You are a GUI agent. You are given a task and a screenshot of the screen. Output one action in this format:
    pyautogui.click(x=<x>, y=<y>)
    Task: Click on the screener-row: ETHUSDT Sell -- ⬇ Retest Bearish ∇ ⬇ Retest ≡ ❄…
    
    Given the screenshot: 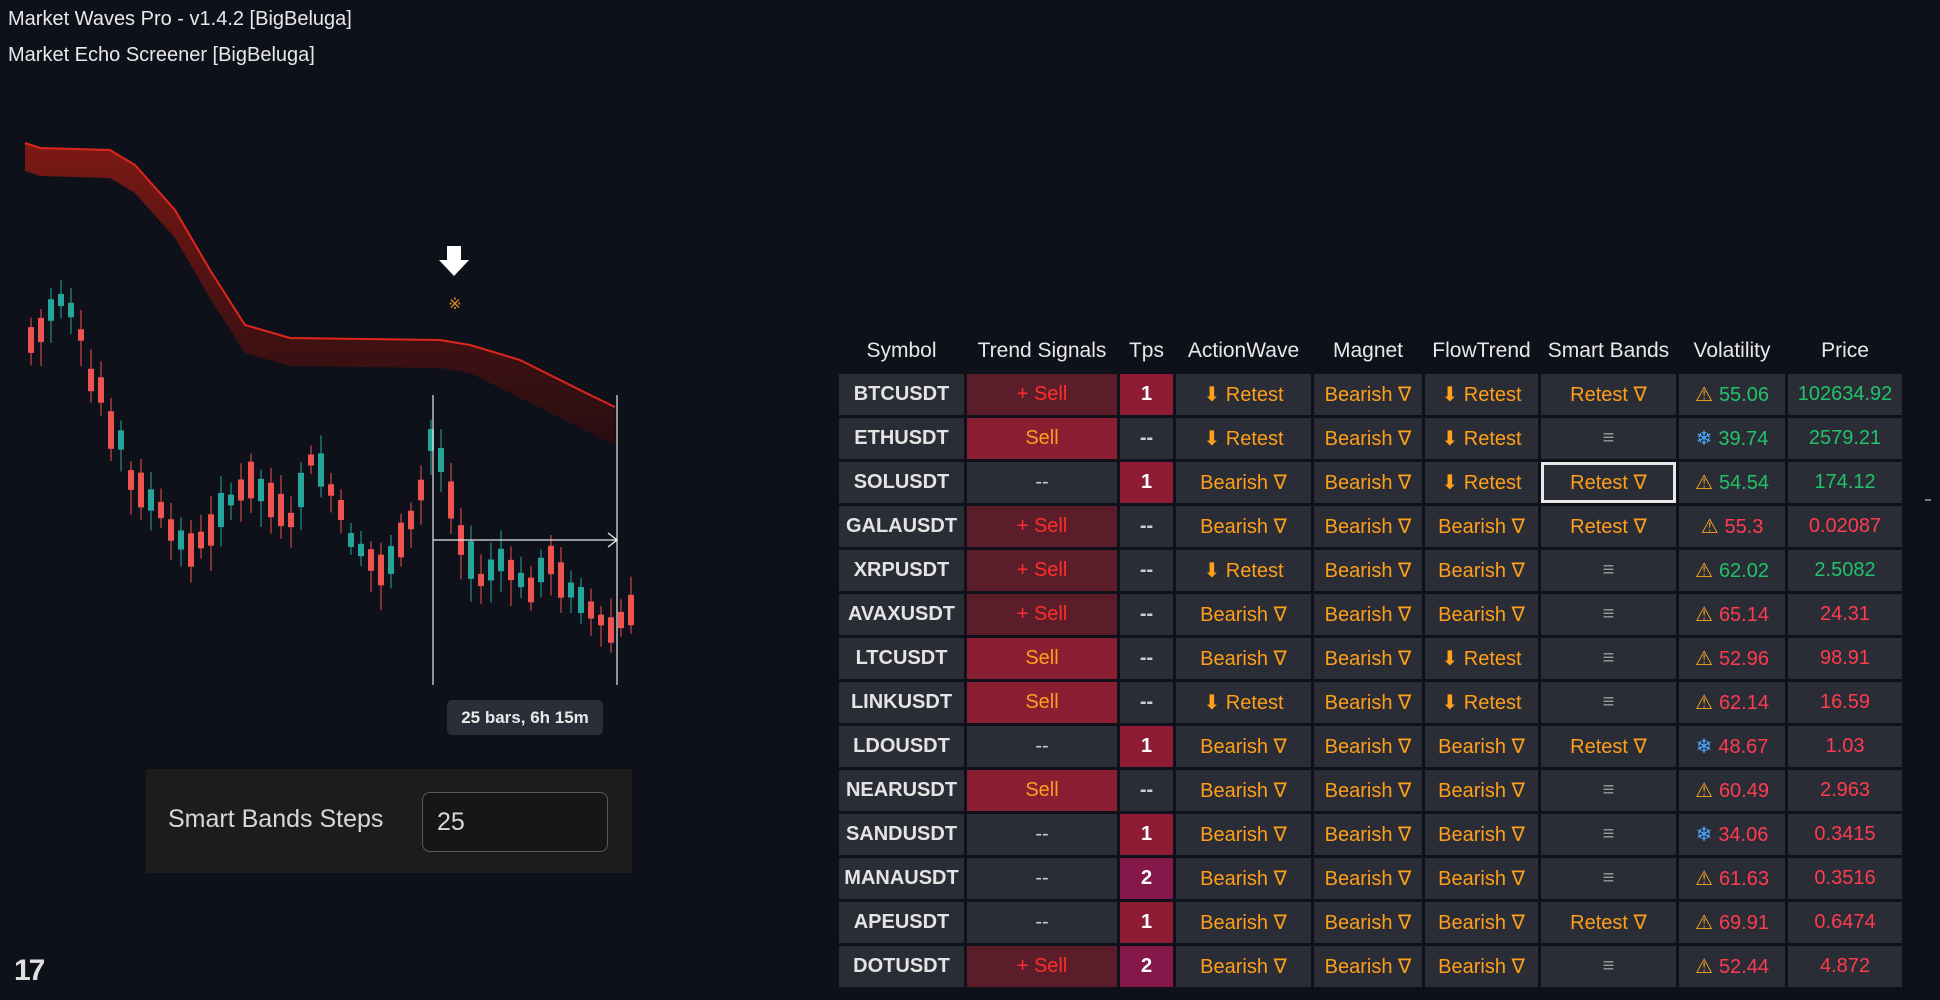 What is the action you would take?
    pyautogui.click(x=1370, y=438)
    